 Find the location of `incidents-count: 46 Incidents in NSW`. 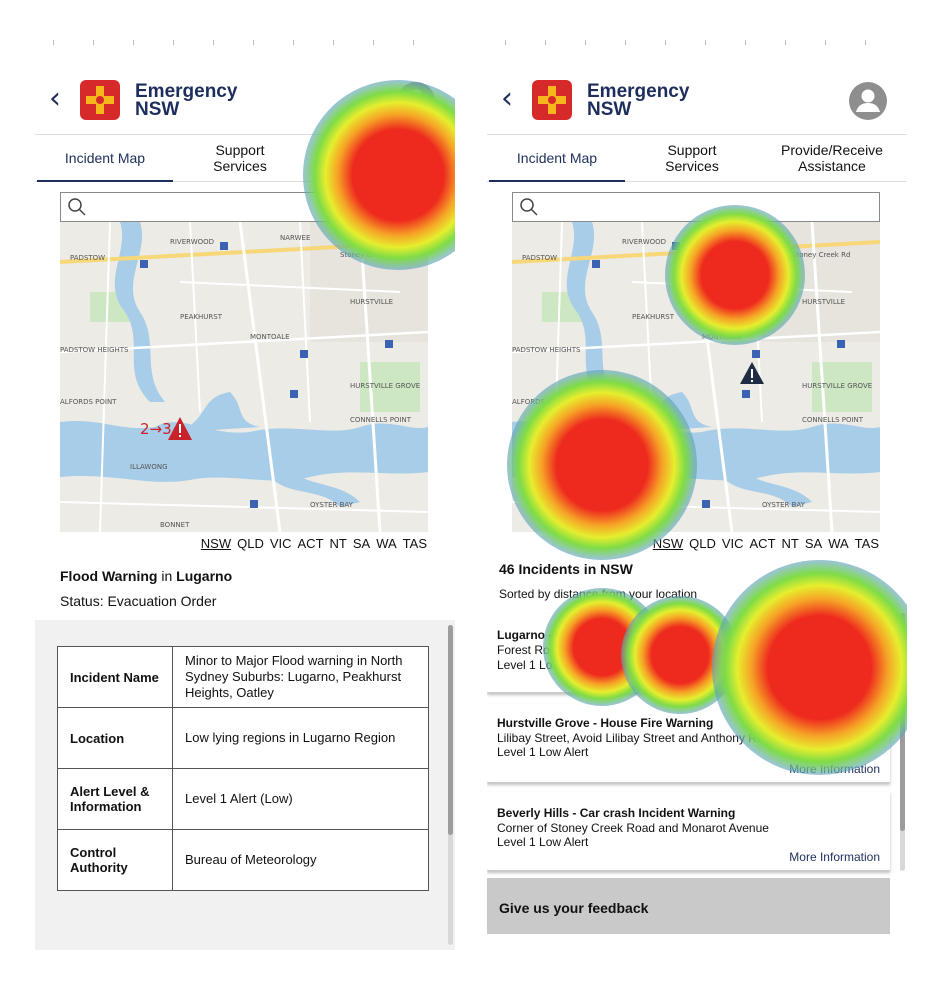

incidents-count: 46 Incidents in NSW is located at coordinates (566, 569).